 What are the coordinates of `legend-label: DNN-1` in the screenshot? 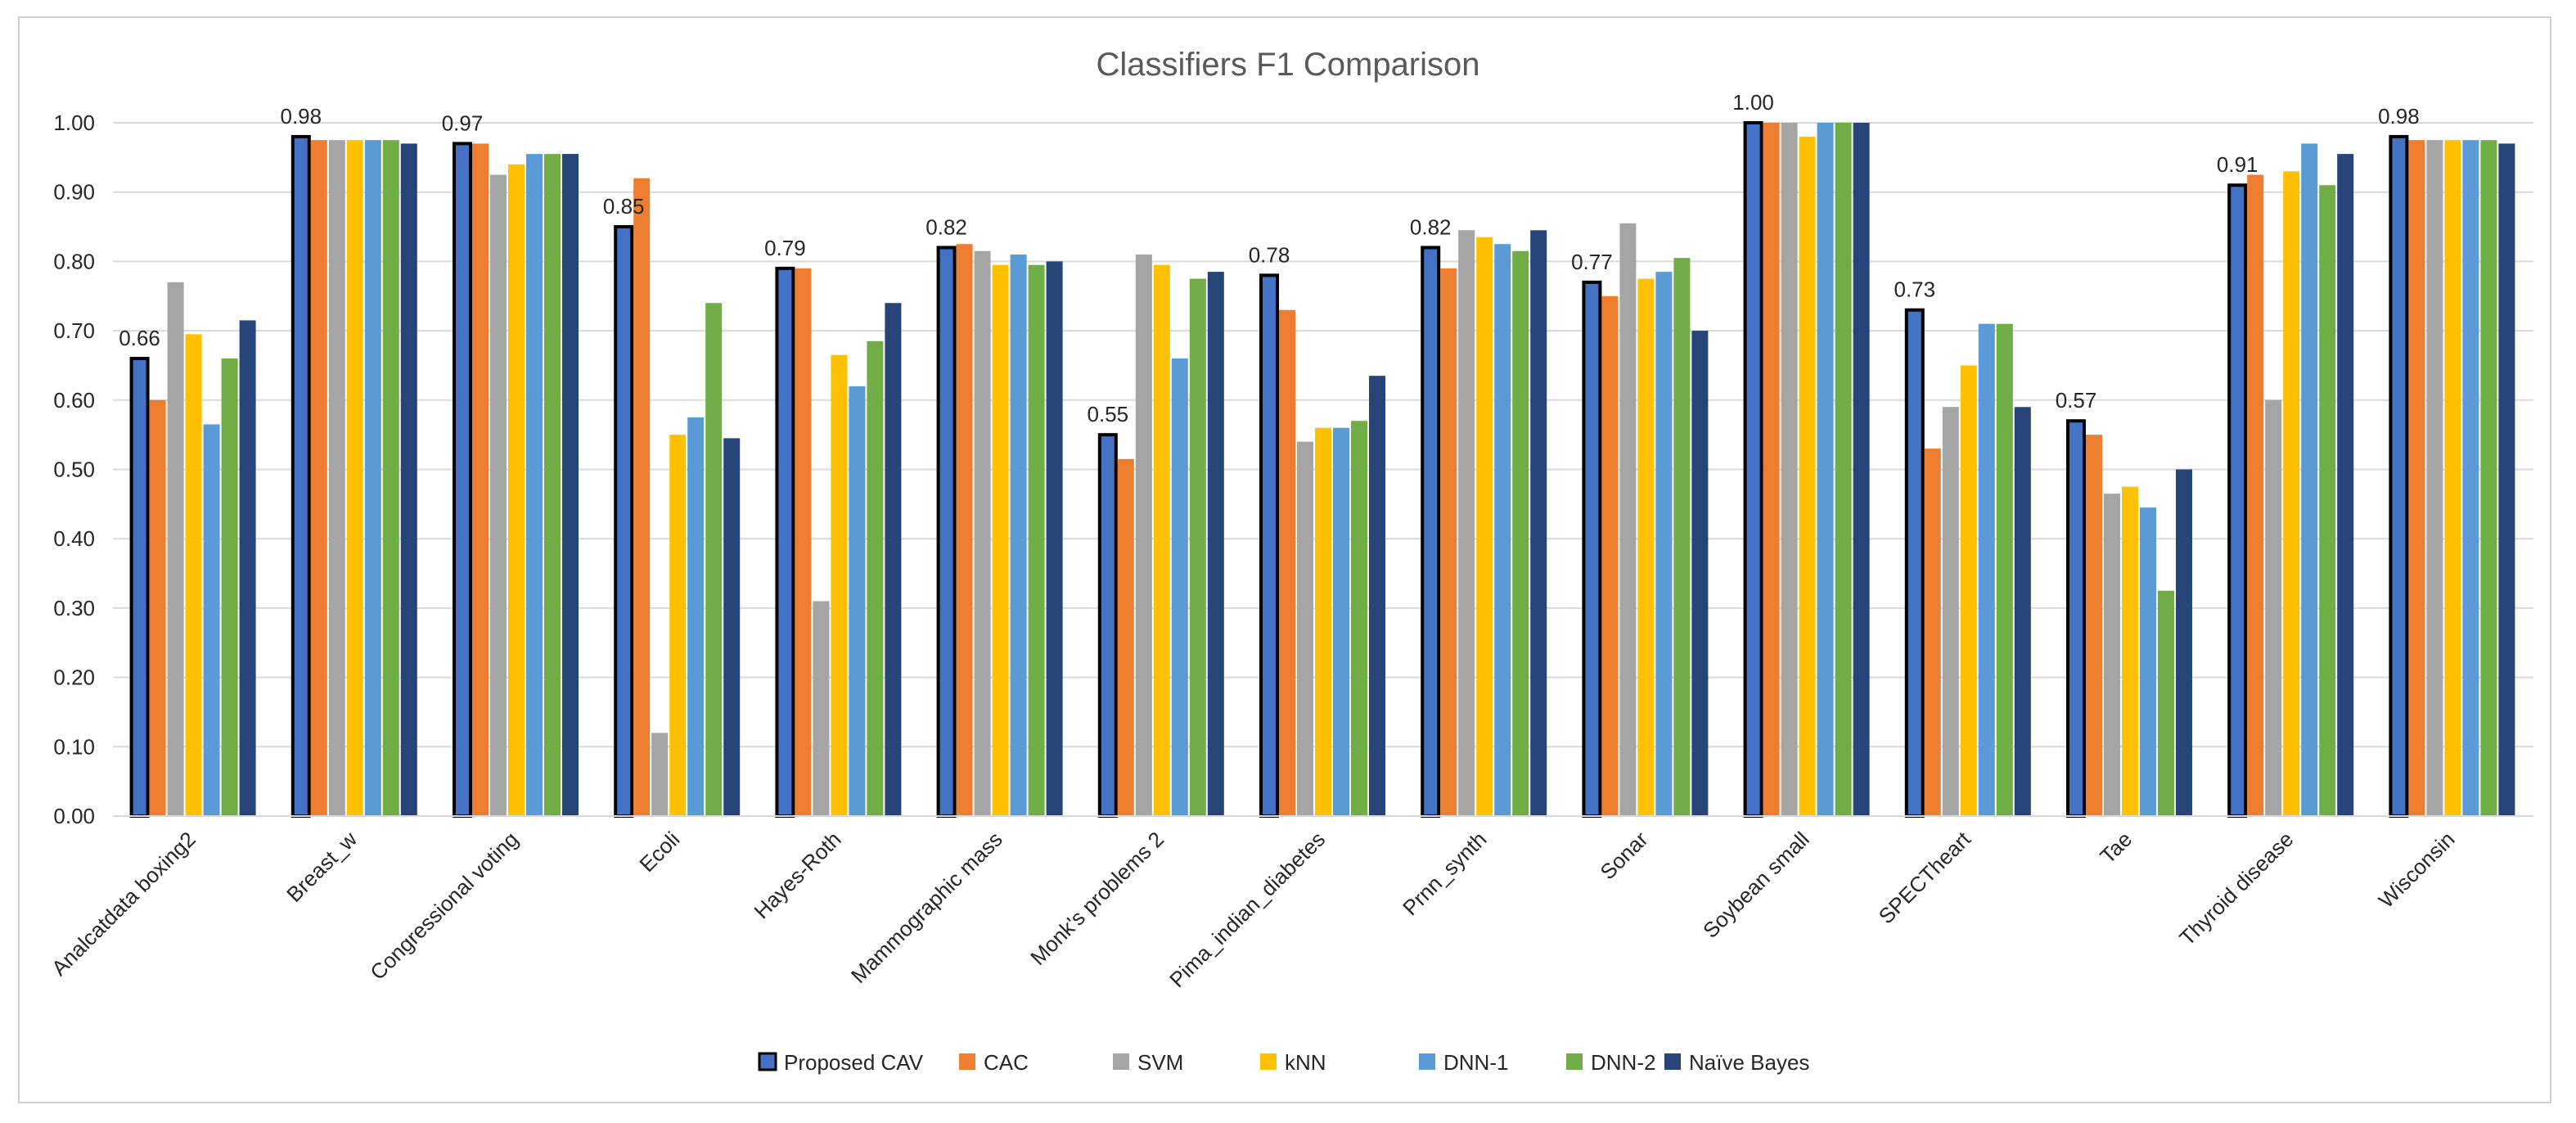 It's located at (1475, 1062).